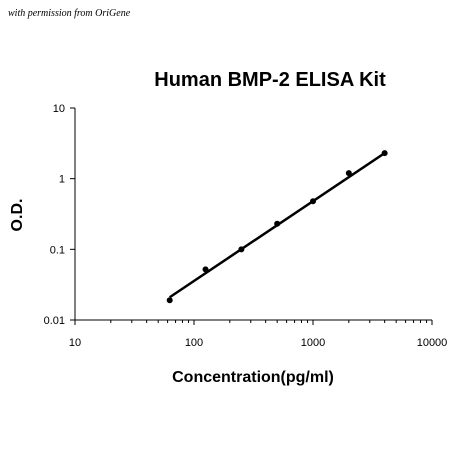  What do you see at coordinates (270, 80) in the screenshot?
I see `chart-title: Human BMP-2 ELISA Kit` at bounding box center [270, 80].